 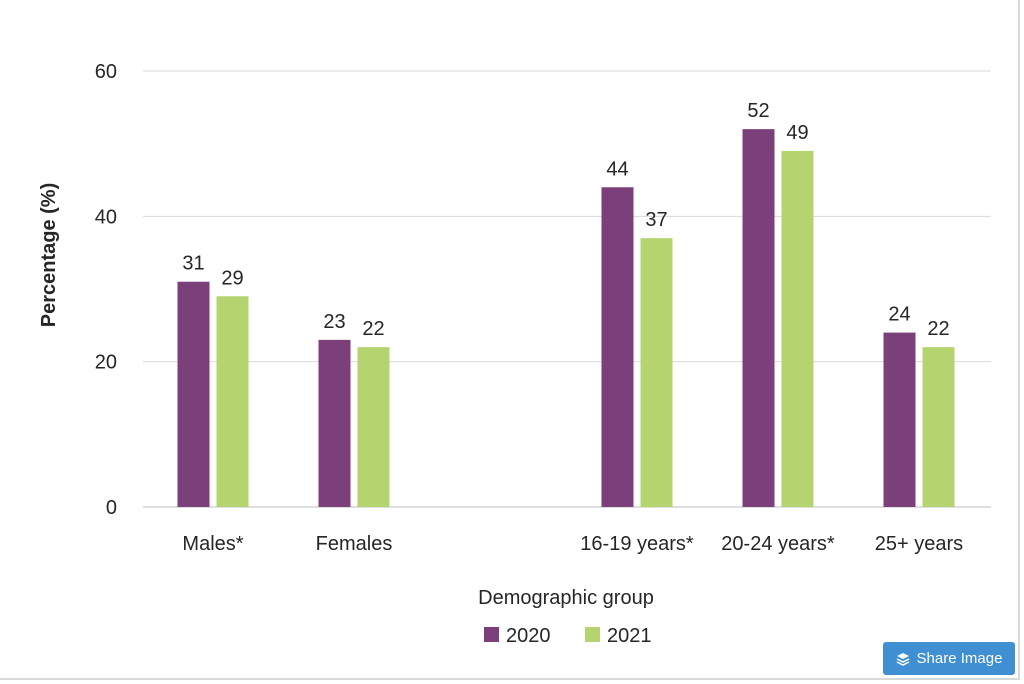 I want to click on legend-label: 2021, so click(x=629, y=636).